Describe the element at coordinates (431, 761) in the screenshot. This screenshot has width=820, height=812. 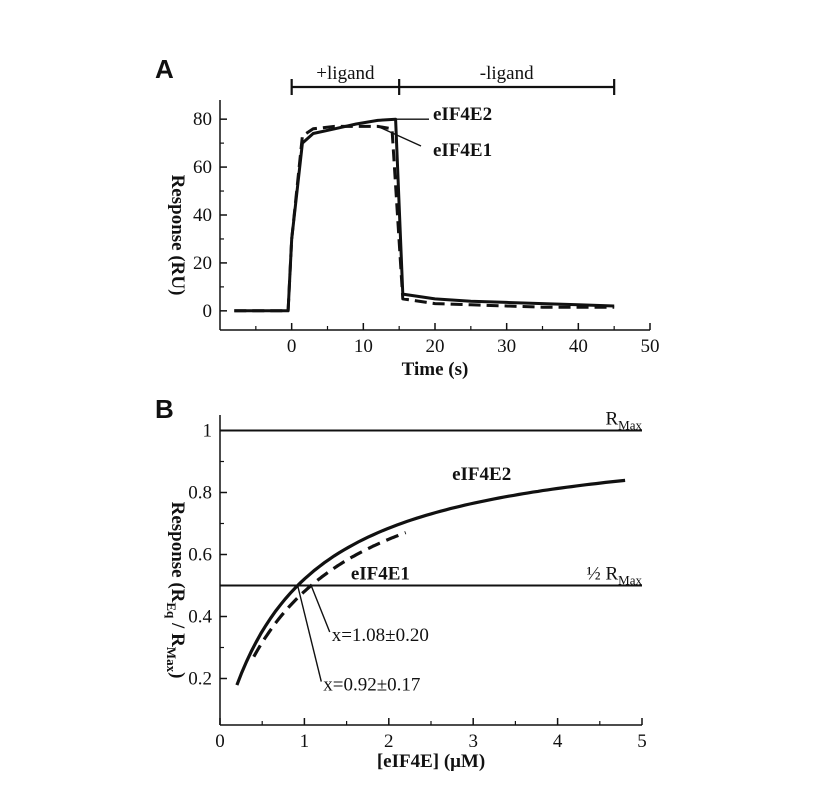
I see `panel-b-x-label: [eIF4E] (μM)` at that location.